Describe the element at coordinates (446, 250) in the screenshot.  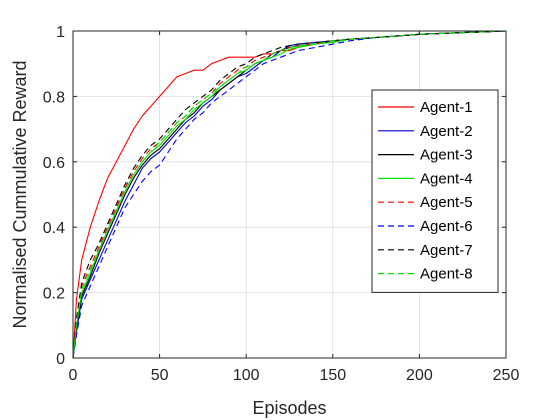
I see `legend-label: Agent-7` at that location.